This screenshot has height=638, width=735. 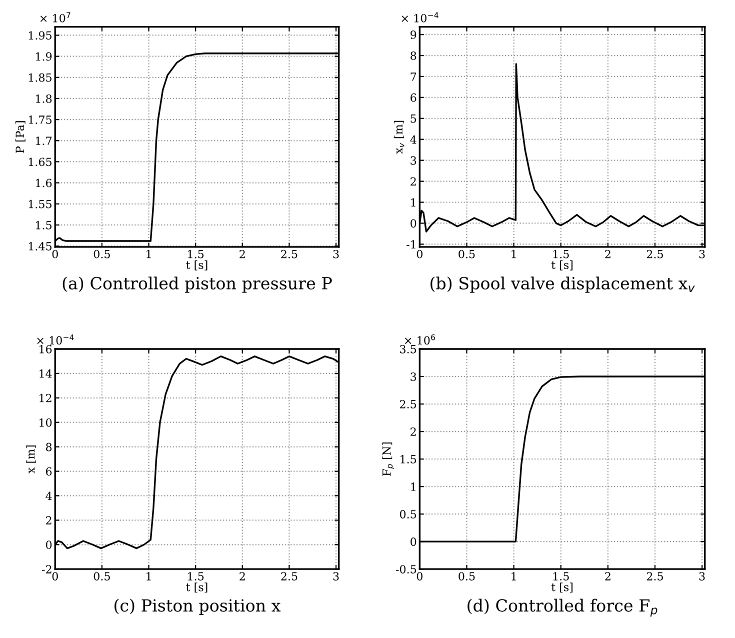 I want to click on y-tick-label: 14, so click(x=46, y=373).